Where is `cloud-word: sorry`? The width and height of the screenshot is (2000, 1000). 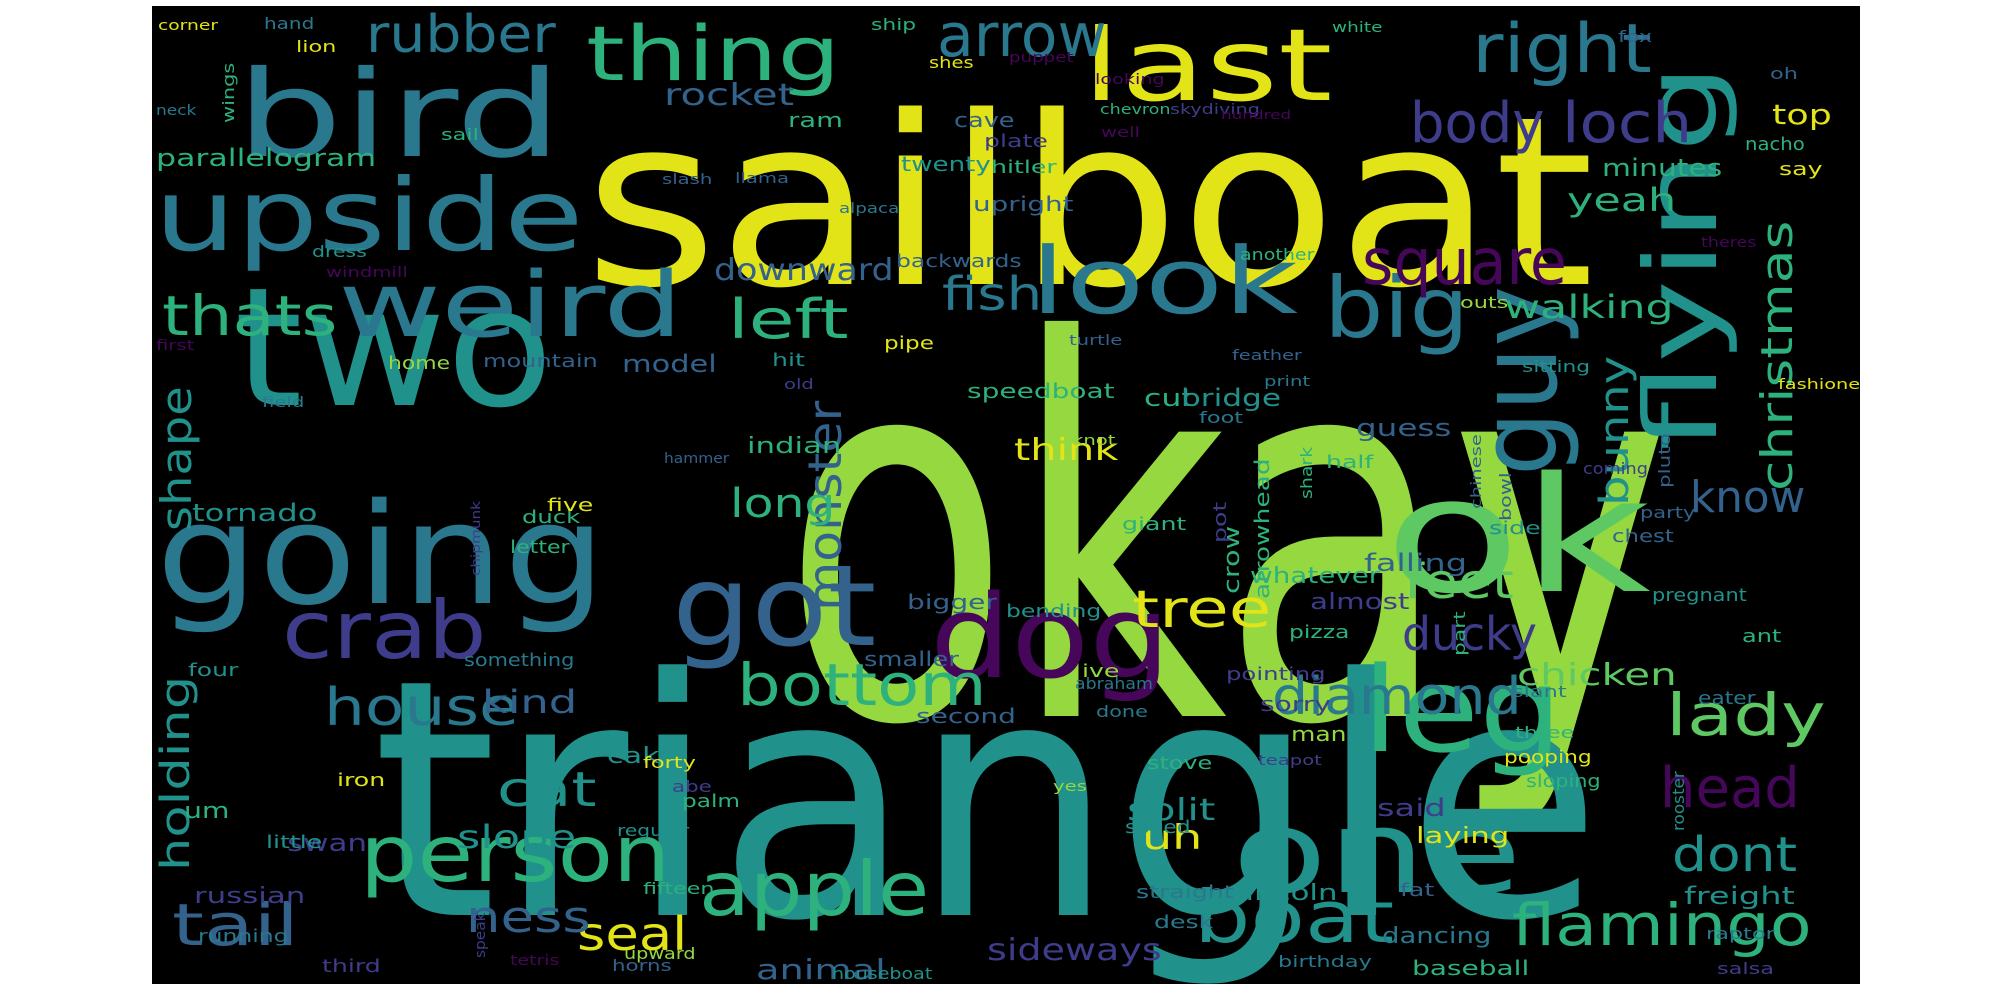
cloud-word: sorry is located at coordinates (1295, 704).